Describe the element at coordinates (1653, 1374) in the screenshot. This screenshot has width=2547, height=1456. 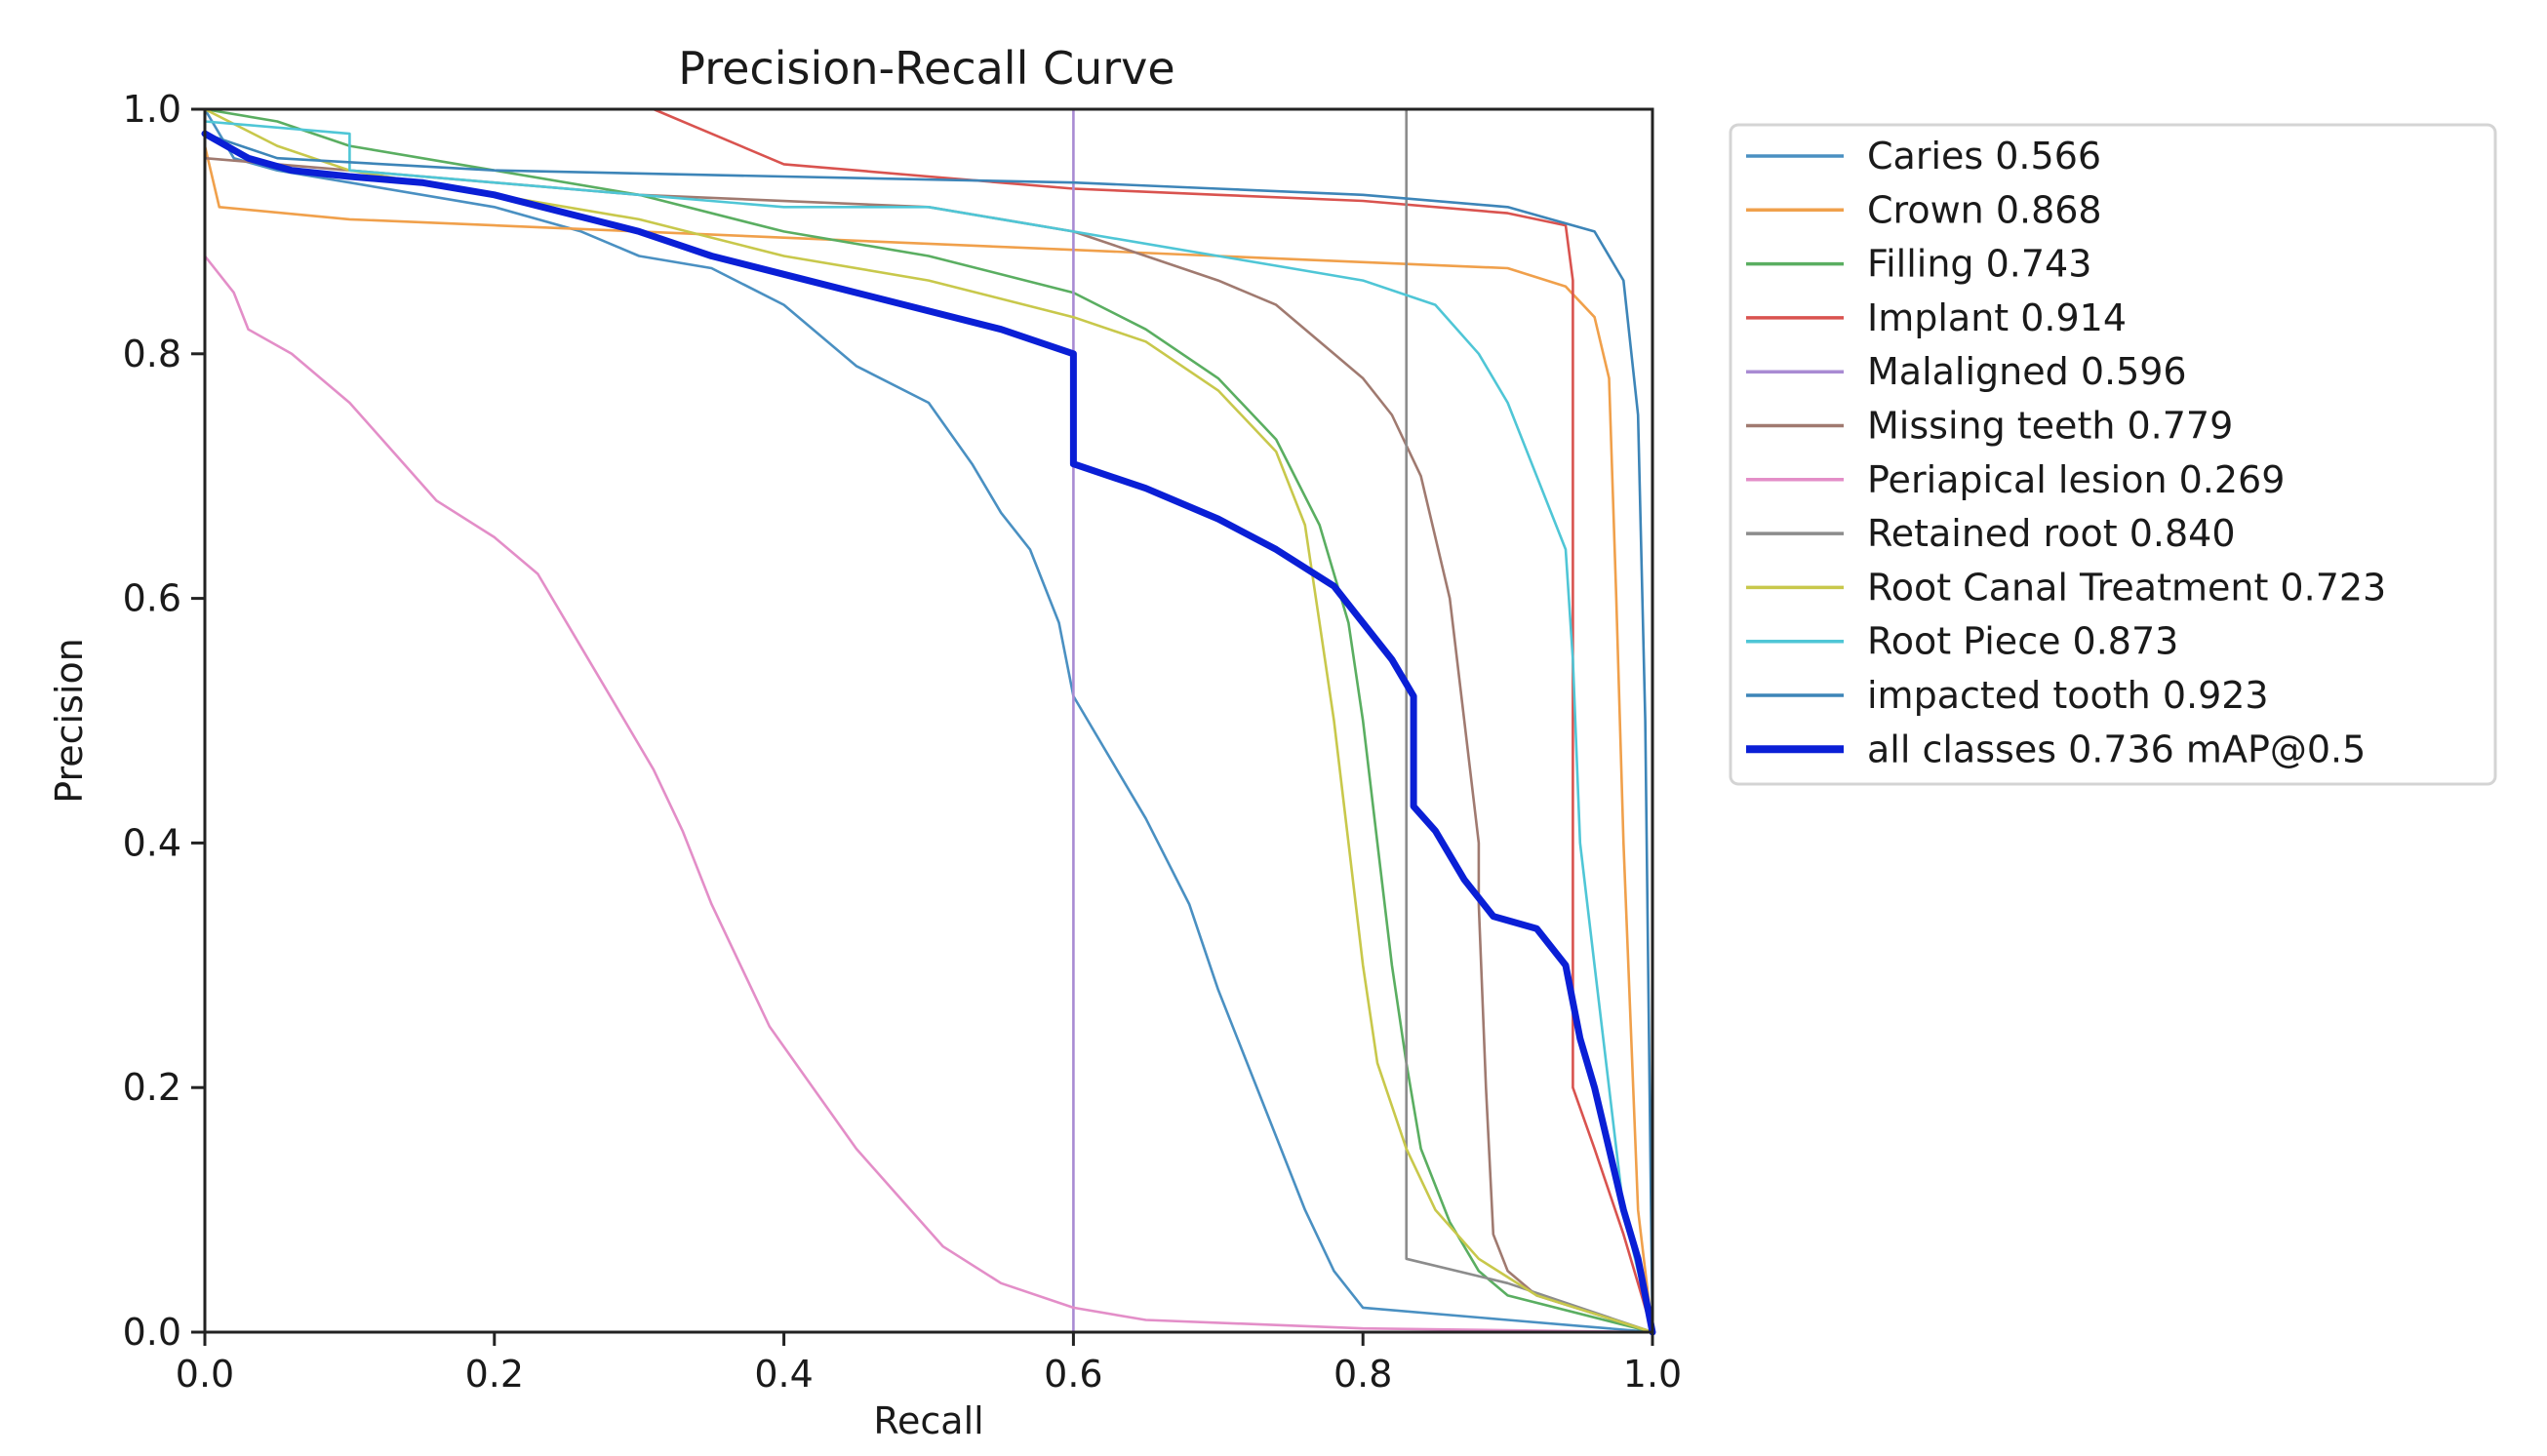
I see `x-tick-label: 1.0` at that location.